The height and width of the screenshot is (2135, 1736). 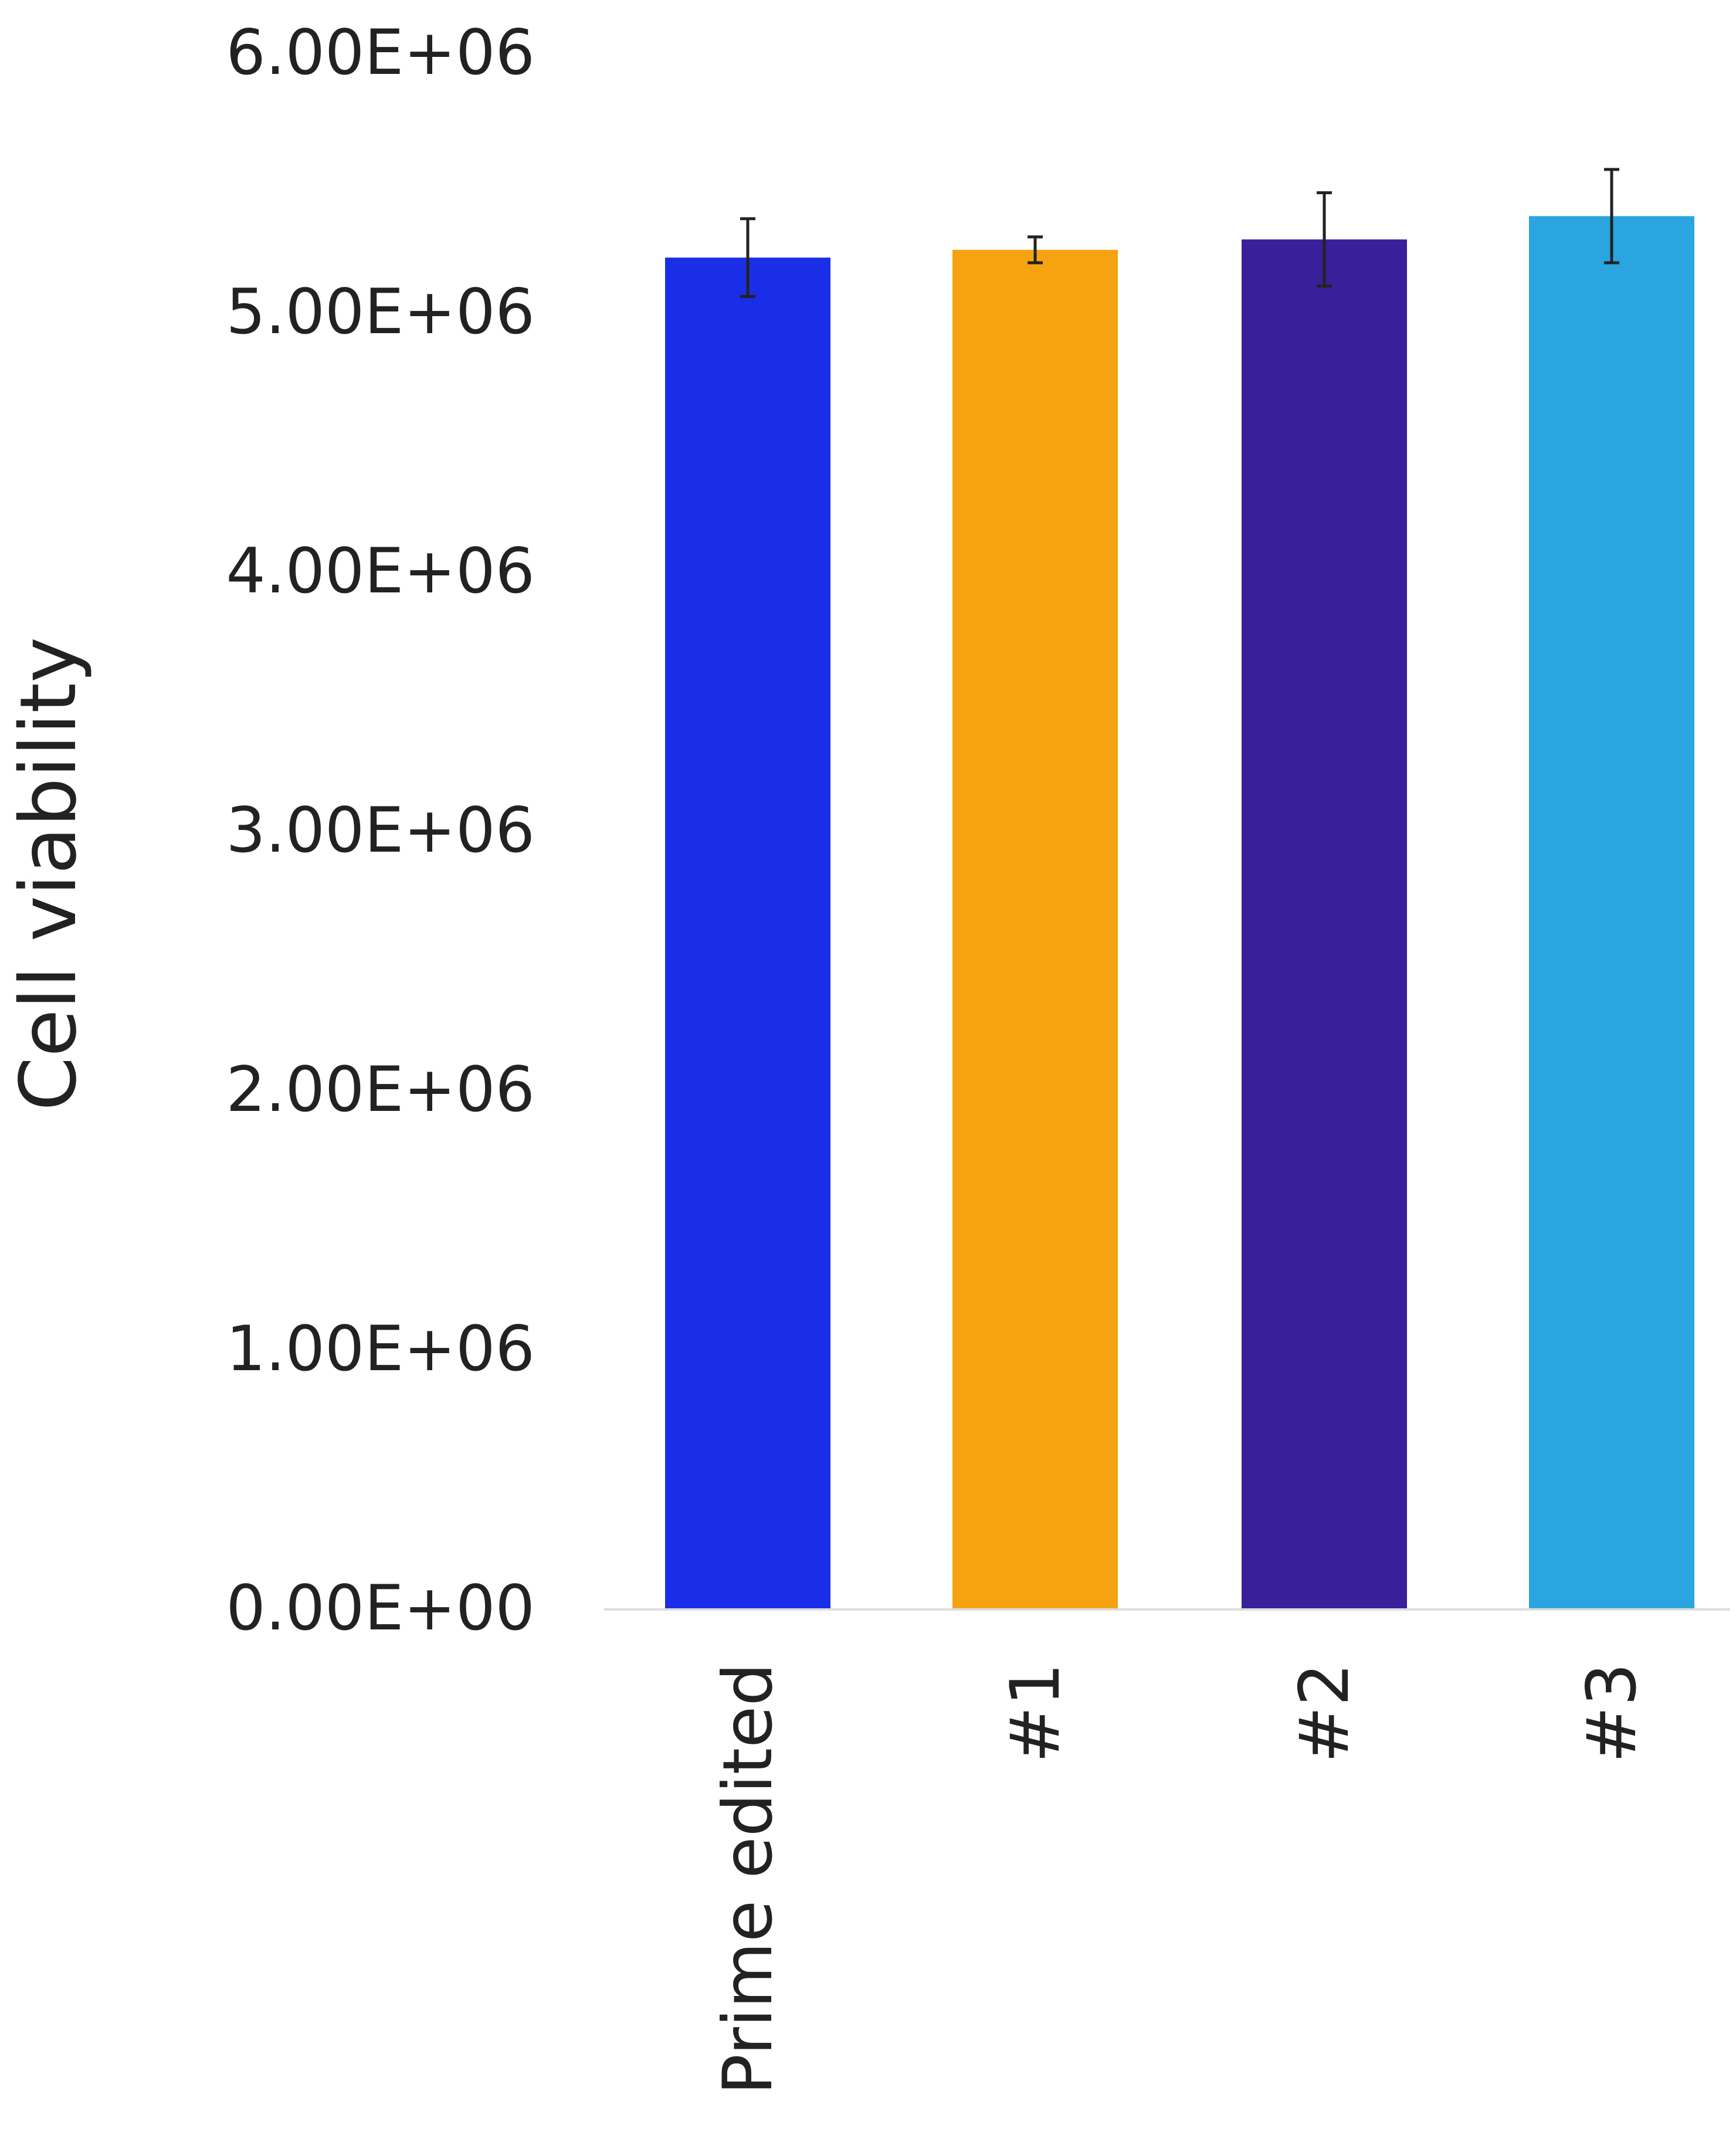 What do you see at coordinates (380, 1349) in the screenshot?
I see `y-tick-label: 1.00E+06` at bounding box center [380, 1349].